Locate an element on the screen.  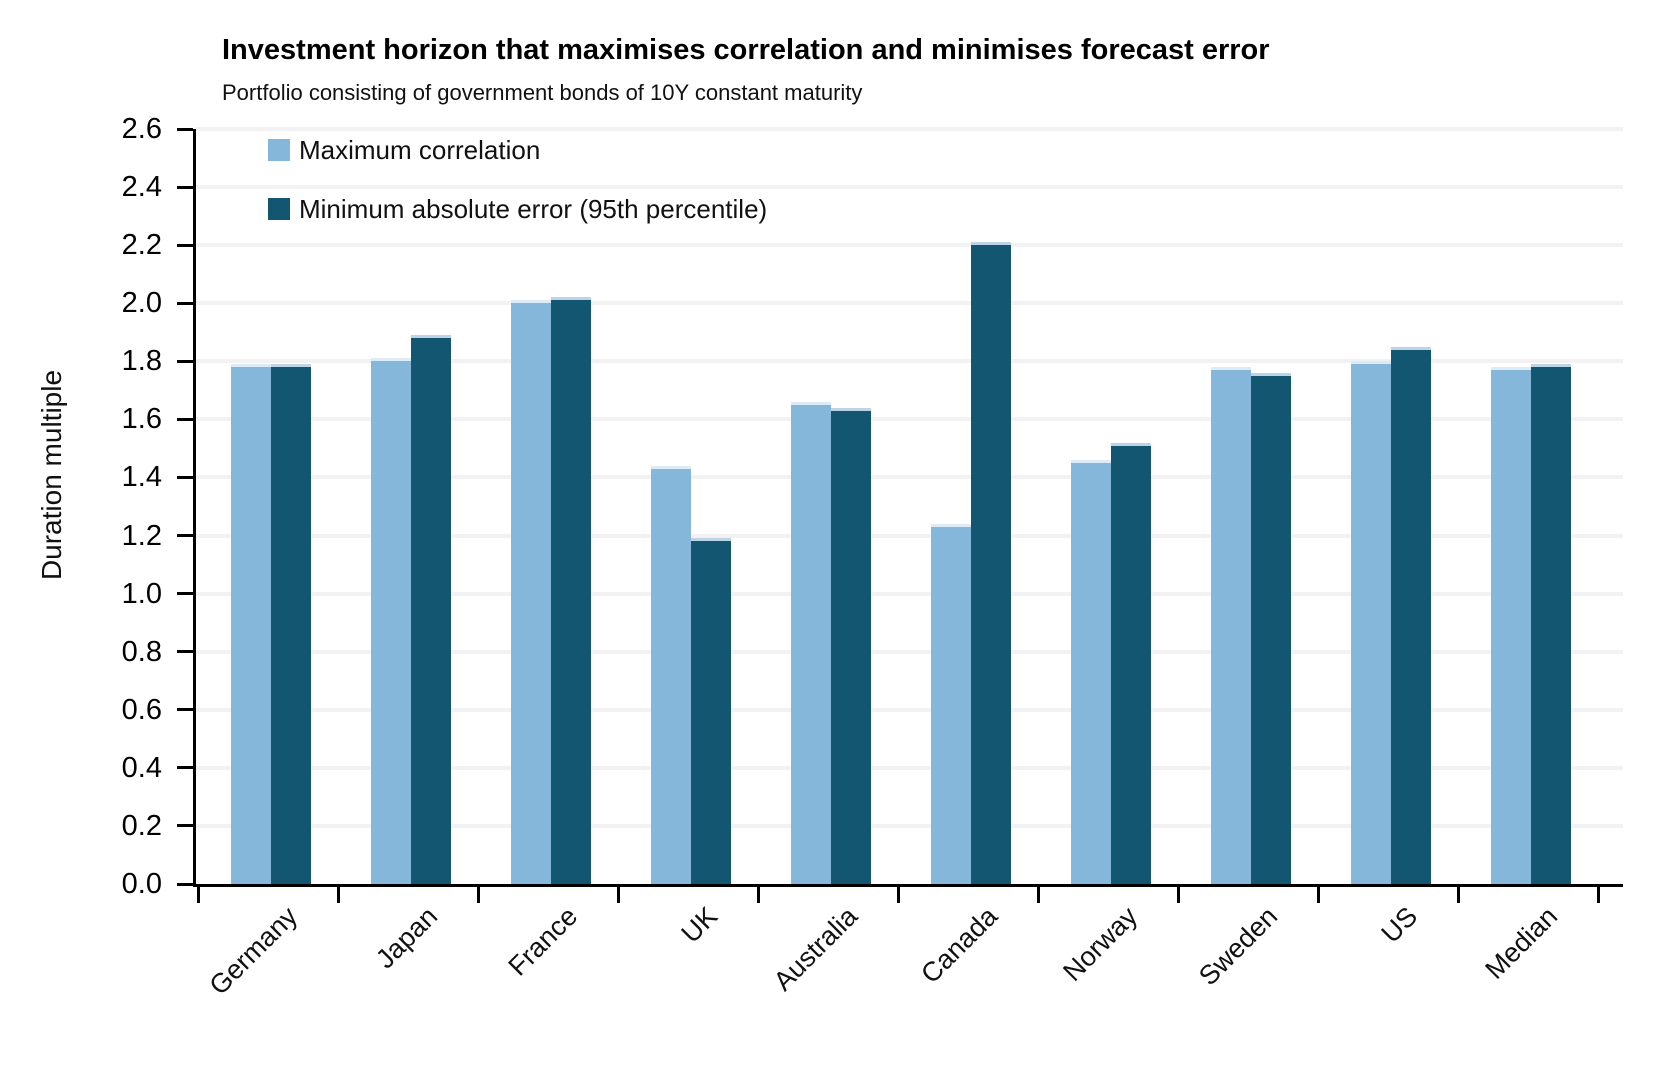
bar-minimum-absolute-us is located at coordinates (1411, 615).